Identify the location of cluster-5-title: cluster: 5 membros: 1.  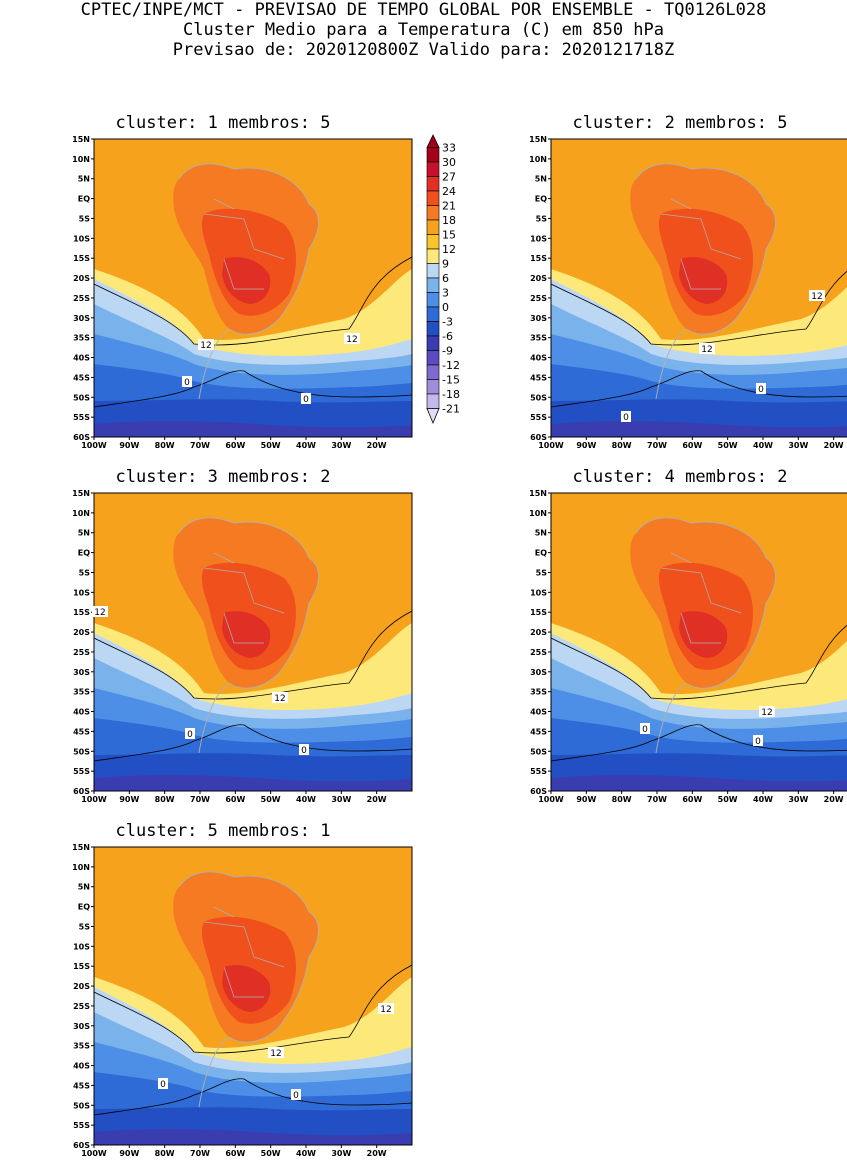
(223, 831).